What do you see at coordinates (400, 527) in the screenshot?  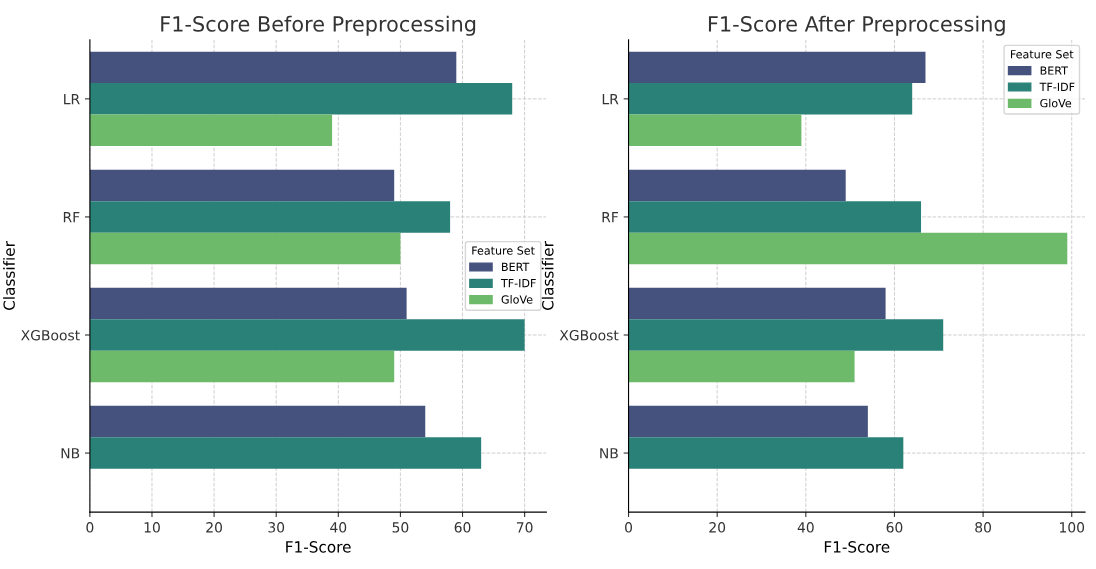 I see `x-tick-label: 50` at bounding box center [400, 527].